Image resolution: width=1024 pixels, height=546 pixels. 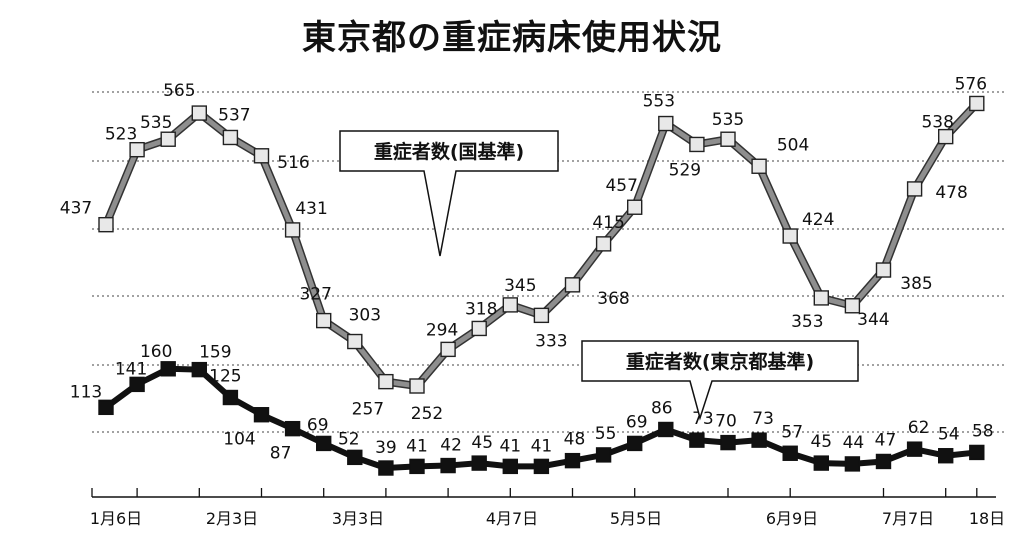 I want to click on black-series-value-label: 52, so click(x=349, y=439).